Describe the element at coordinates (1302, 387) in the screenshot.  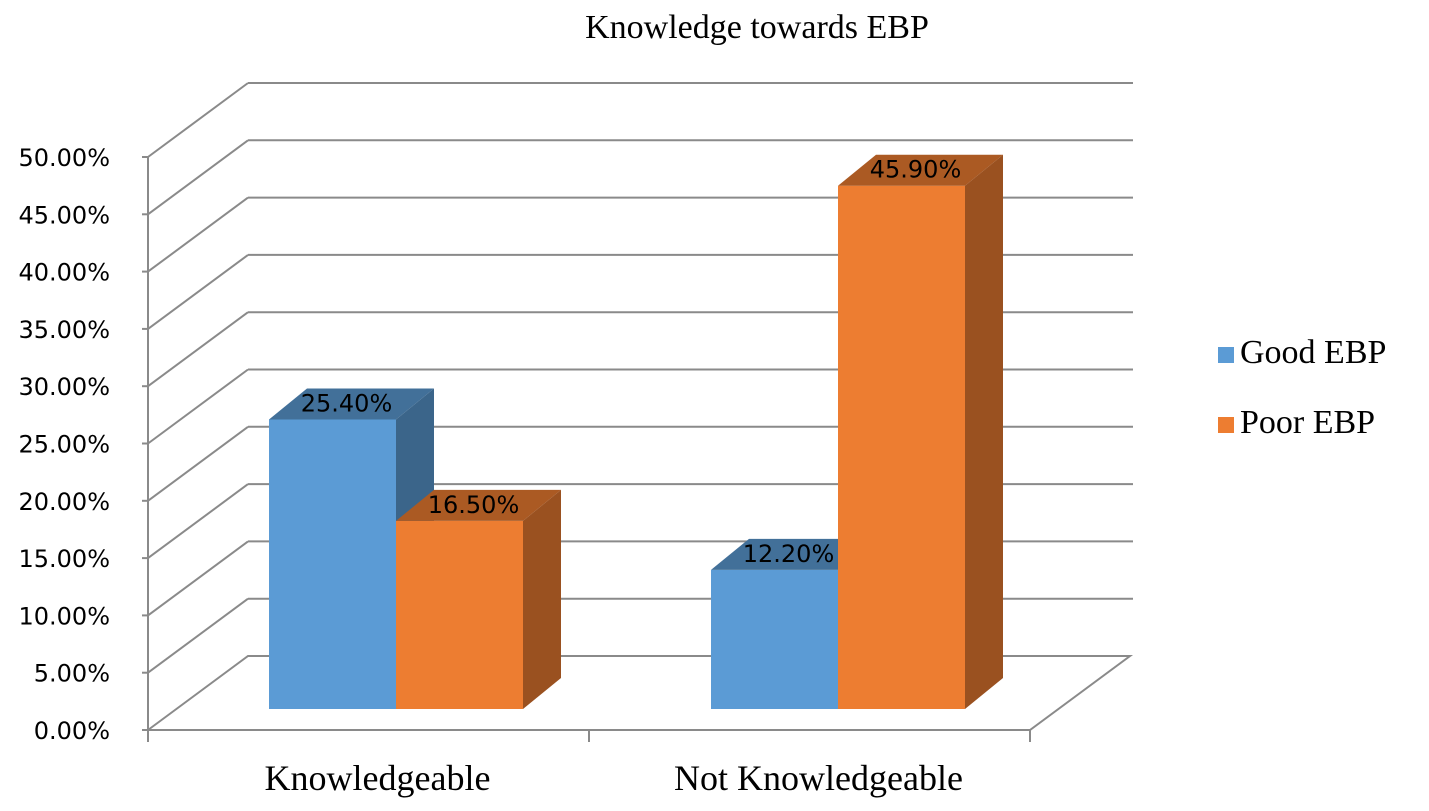
I see `legend: Good EBP Poor EBP` at that location.